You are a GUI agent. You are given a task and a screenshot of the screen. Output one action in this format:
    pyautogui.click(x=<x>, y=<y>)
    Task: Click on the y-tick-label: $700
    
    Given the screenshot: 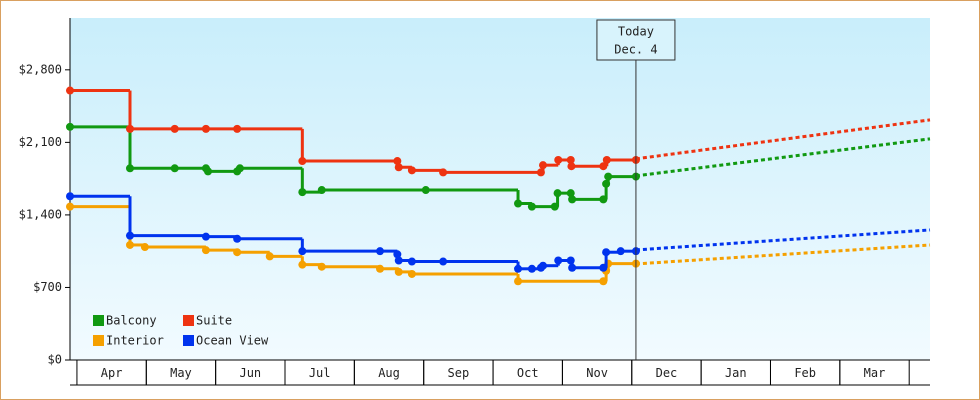 What is the action you would take?
    pyautogui.click(x=47, y=287)
    